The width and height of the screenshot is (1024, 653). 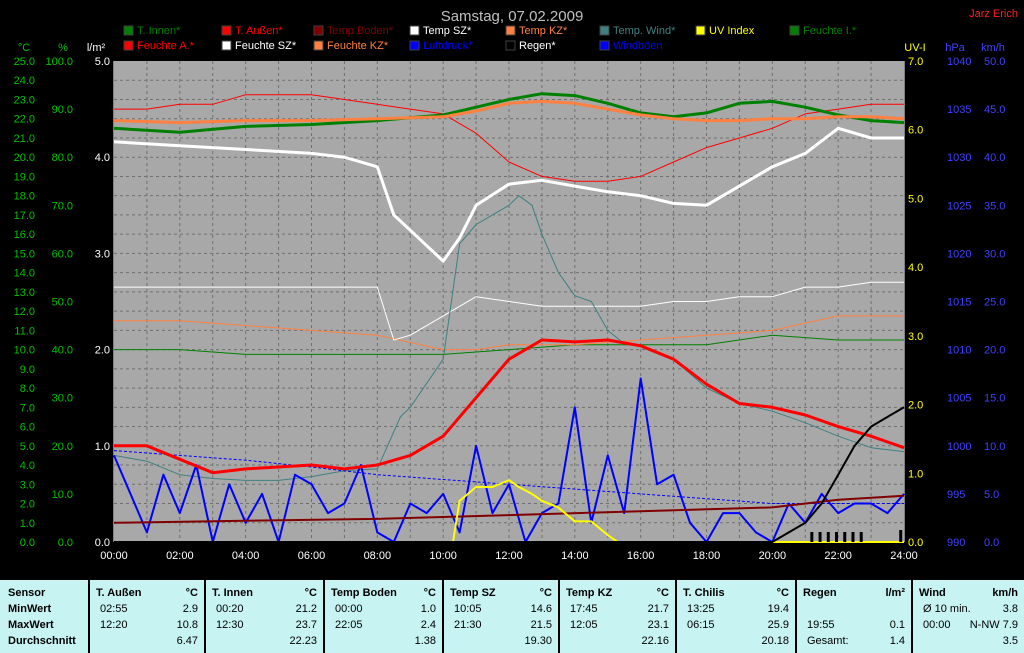 What do you see at coordinates (147, 616) in the screenshot?
I see `table-column: T. Außen °C 02:55 2.9 12:20 10.8 6.47` at bounding box center [147, 616].